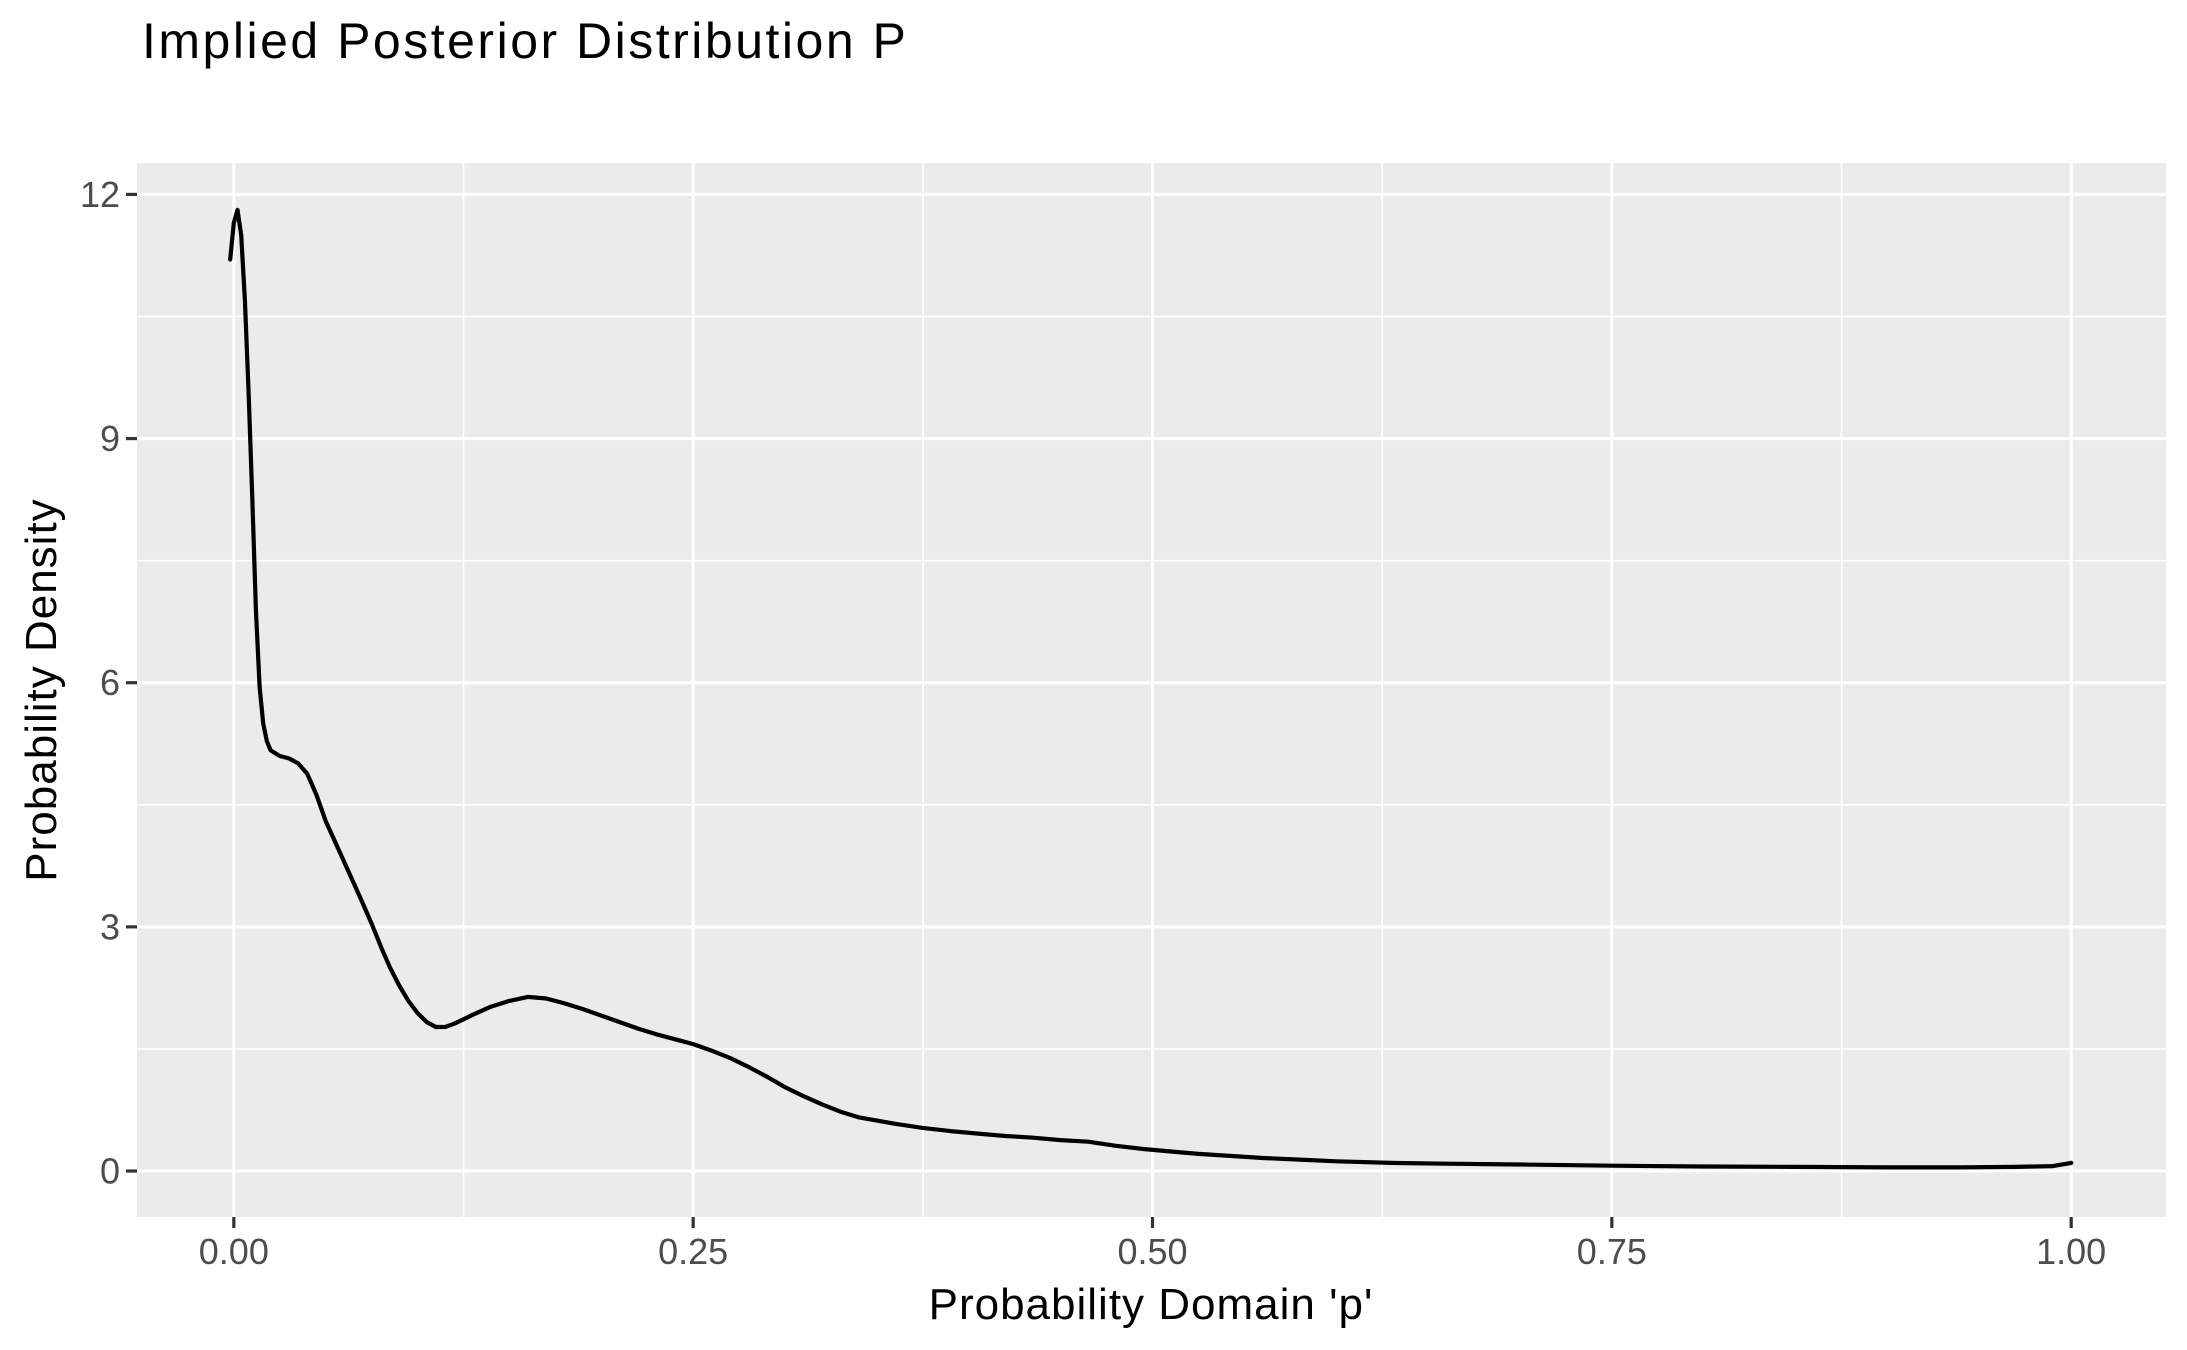  I want to click on x-tick-label: 0.00, so click(234, 1251).